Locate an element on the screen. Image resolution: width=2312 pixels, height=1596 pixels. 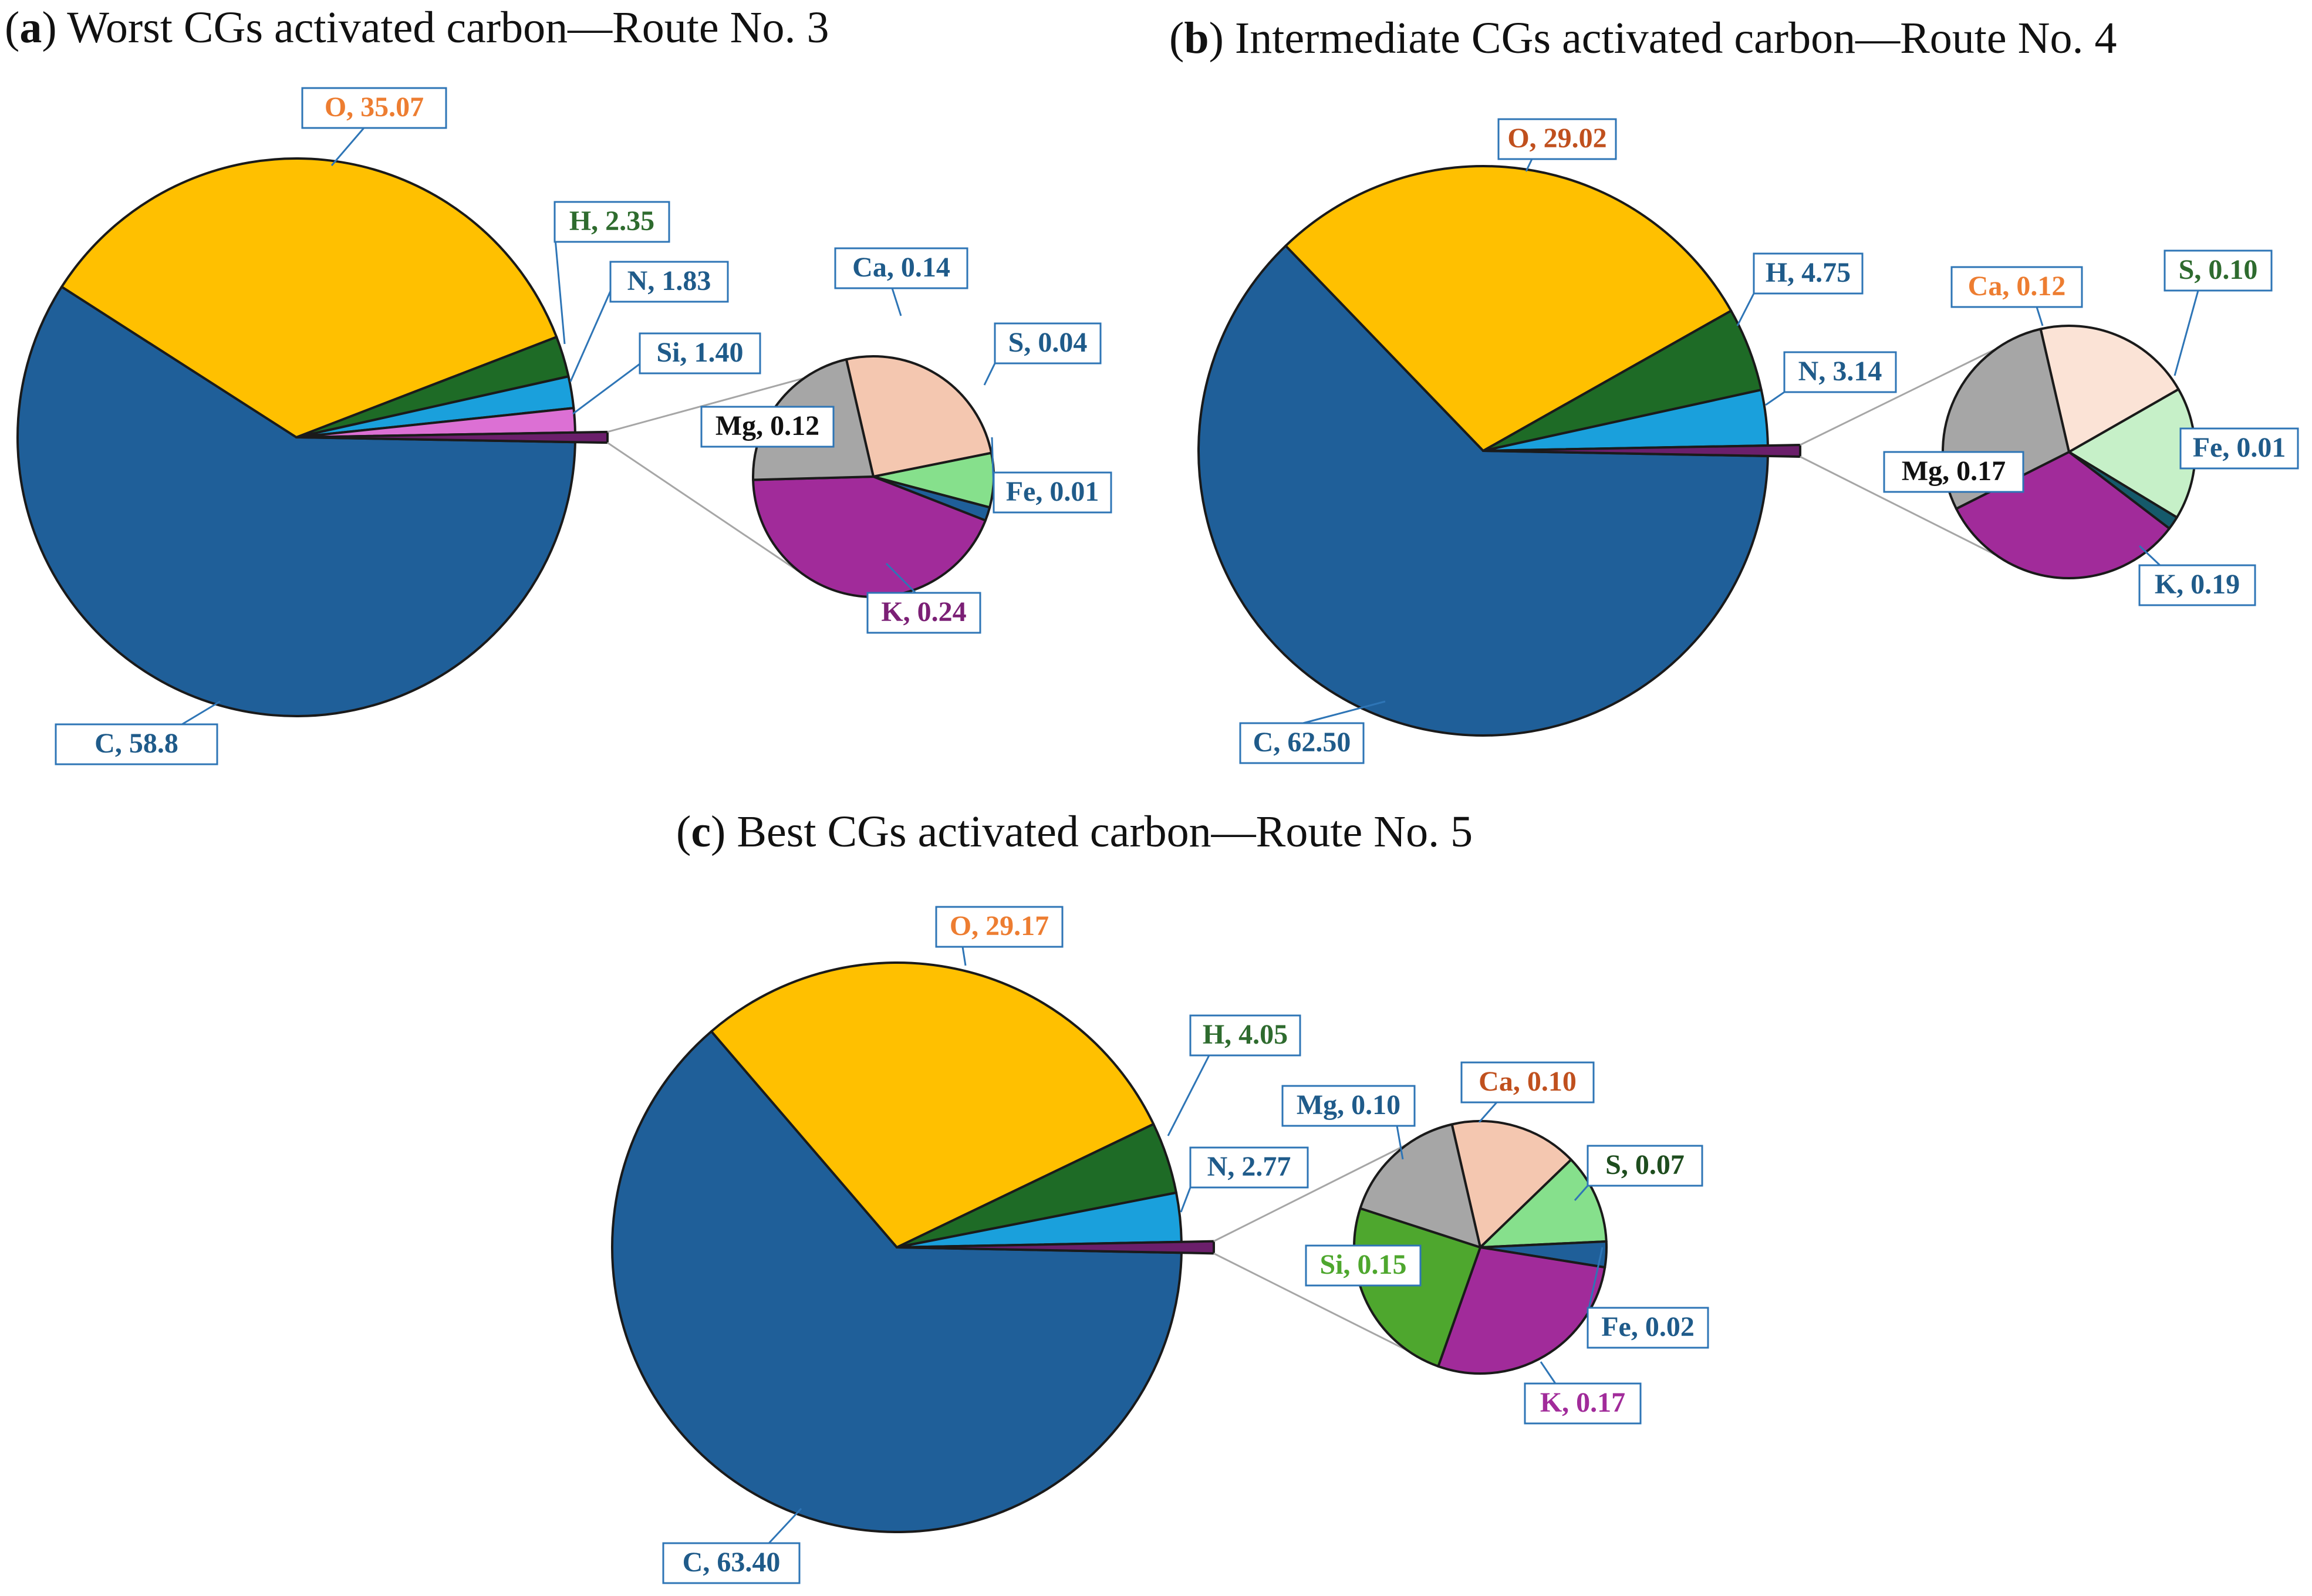
panel-c-main-h-data-label: H, 4.05 is located at coordinates (1245, 1034).